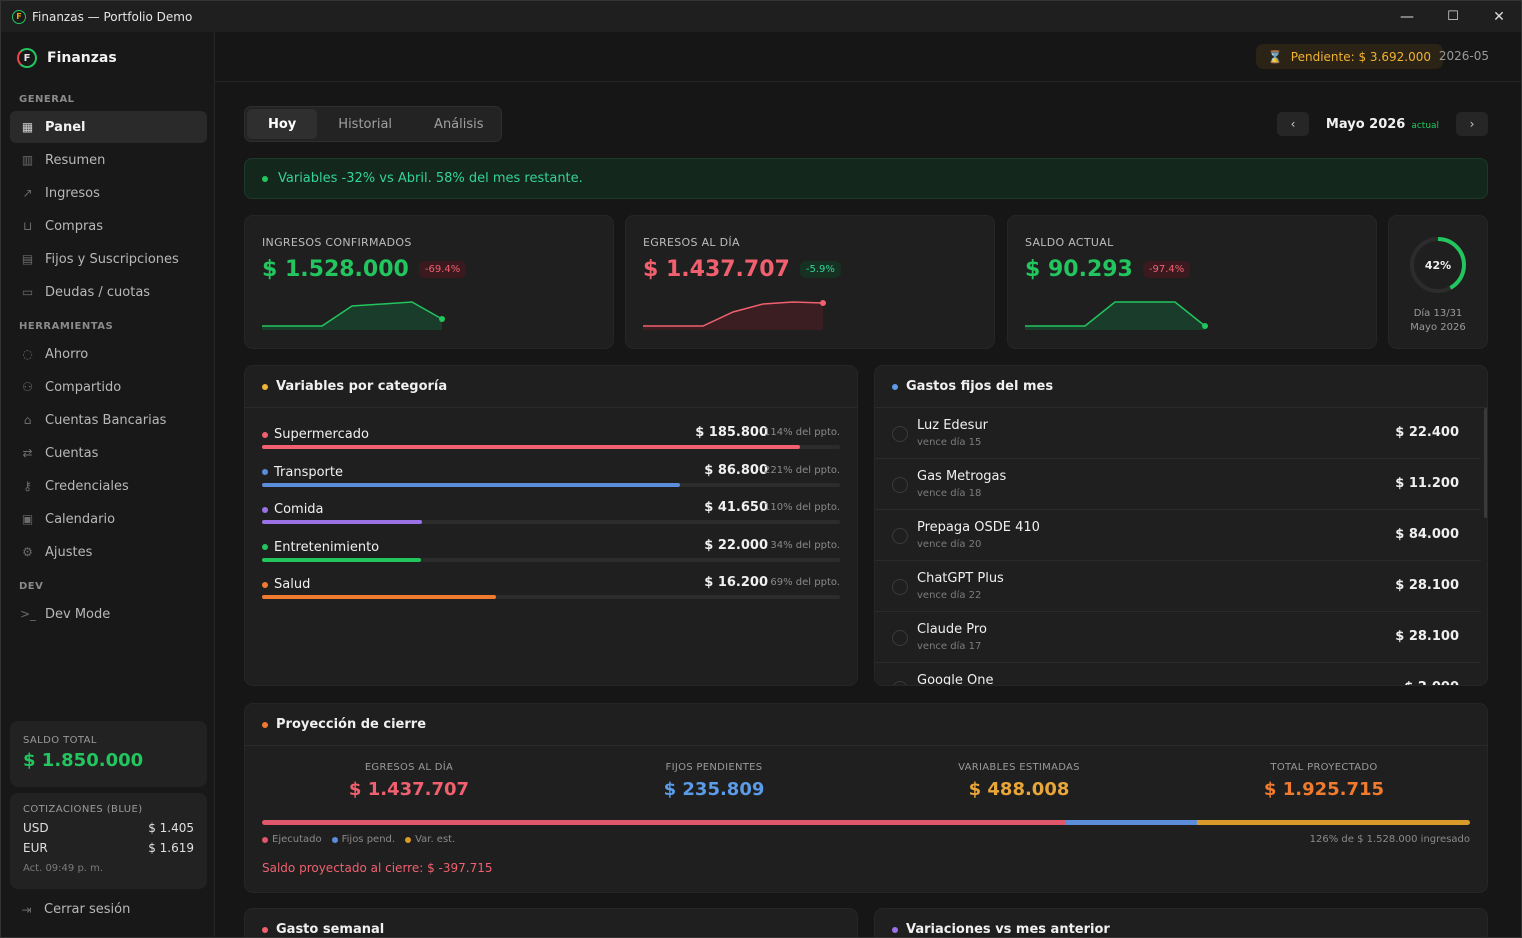 The height and width of the screenshot is (938, 1522). Describe the element at coordinates (320, 547) in the screenshot. I see `category-name: Entretenimiento` at that location.